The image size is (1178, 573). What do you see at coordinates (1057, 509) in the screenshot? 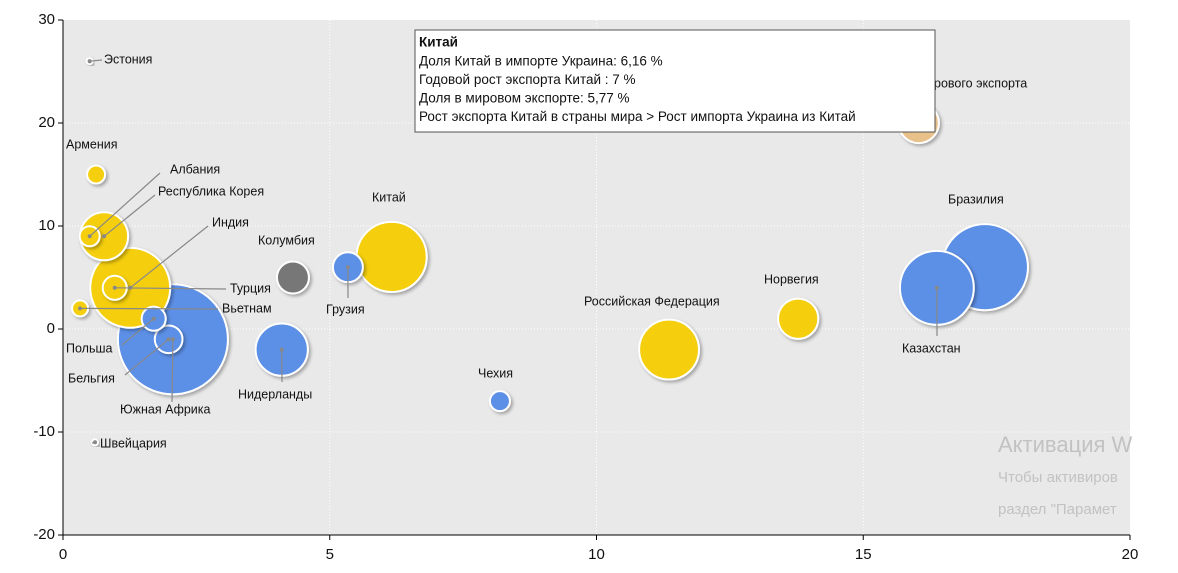
I see `watermark: раздел "Парамет` at bounding box center [1057, 509].